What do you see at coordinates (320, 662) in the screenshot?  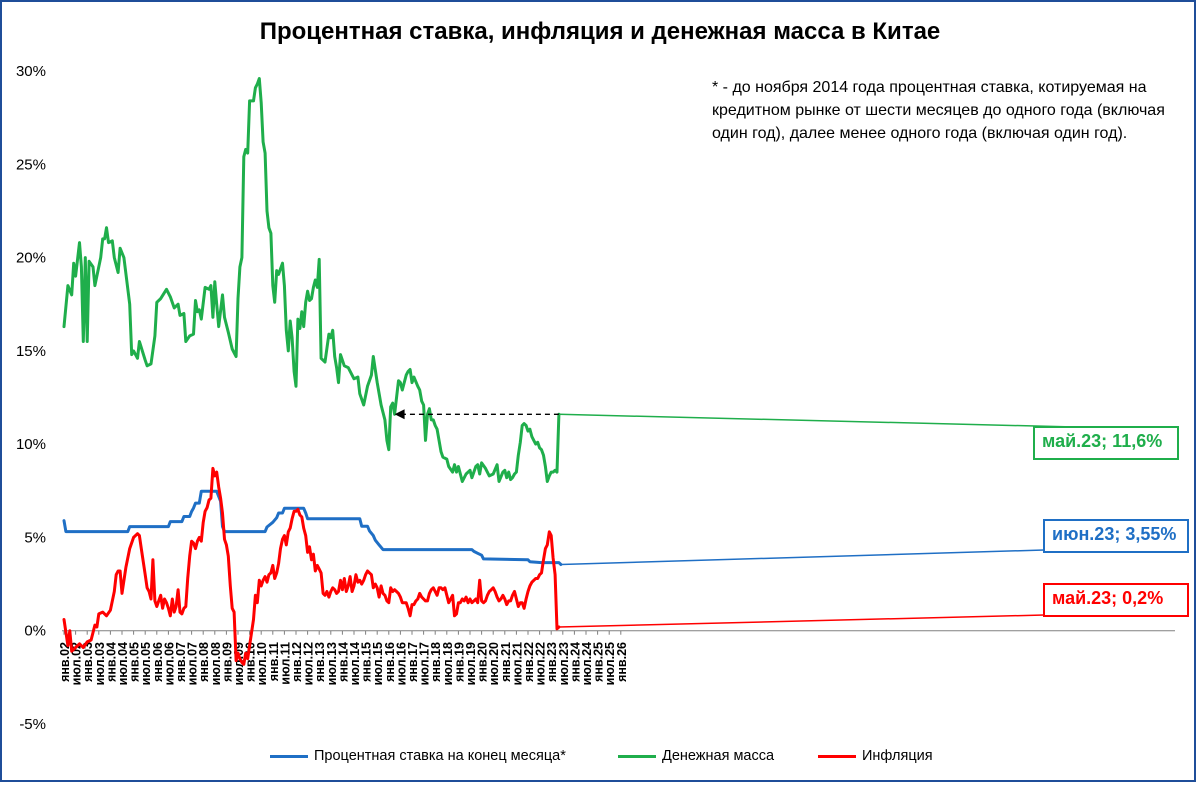 I see `x-tick-label: янв.13` at bounding box center [320, 662].